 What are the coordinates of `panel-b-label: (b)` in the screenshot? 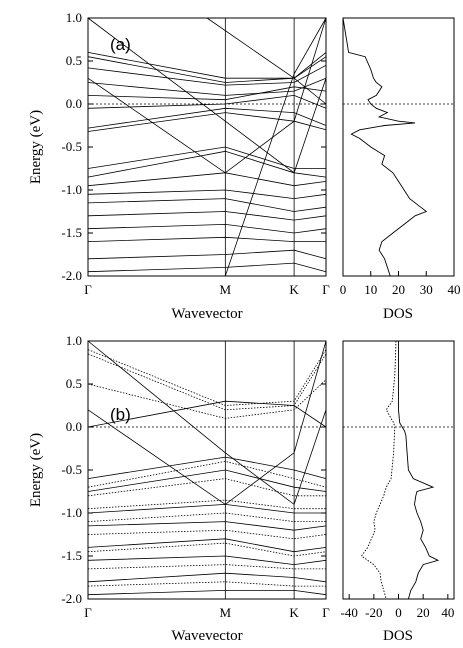 It's located at (120, 414).